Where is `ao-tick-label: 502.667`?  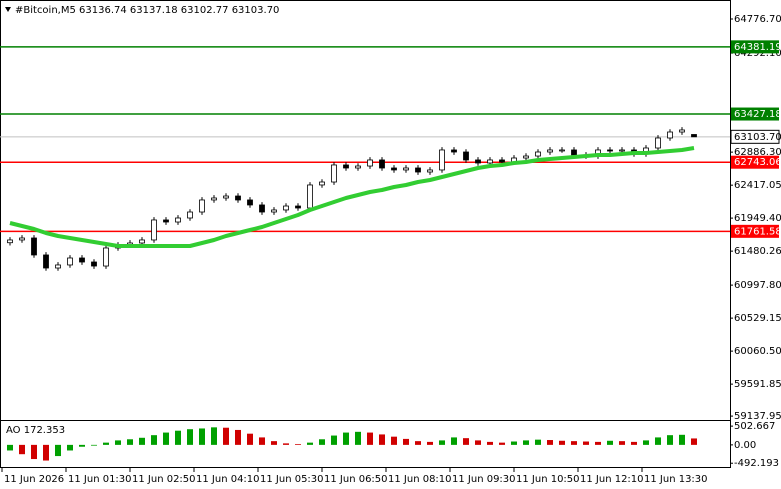
ao-tick-label: 502.667 is located at coordinates (754, 426).